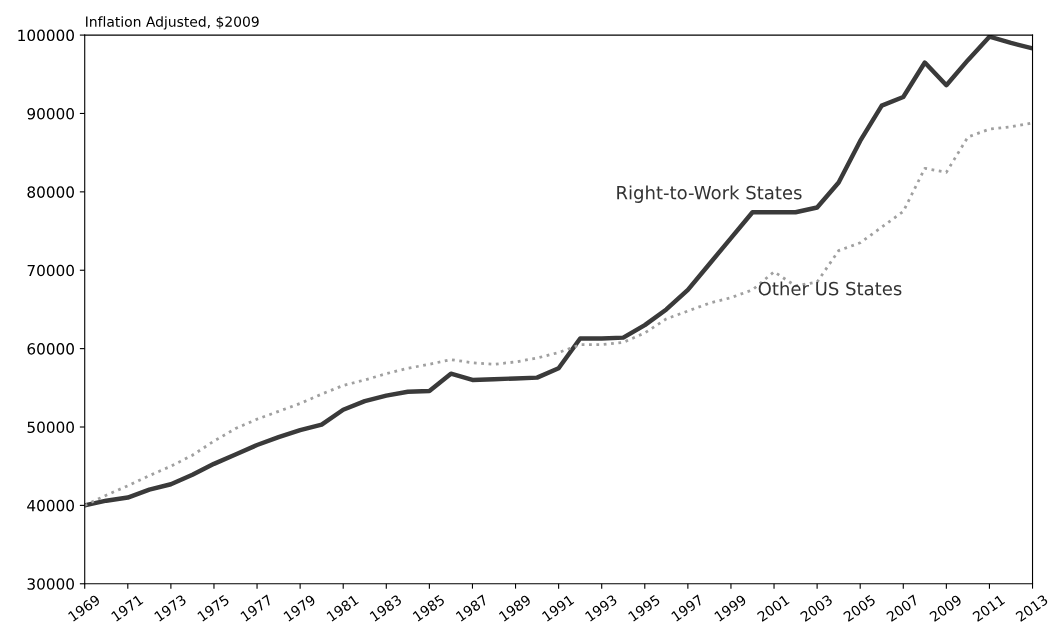 The height and width of the screenshot is (638, 1059). What do you see at coordinates (172, 23) in the screenshot?
I see `y-axis-title: Inflation Adjusted, $2009` at bounding box center [172, 23].